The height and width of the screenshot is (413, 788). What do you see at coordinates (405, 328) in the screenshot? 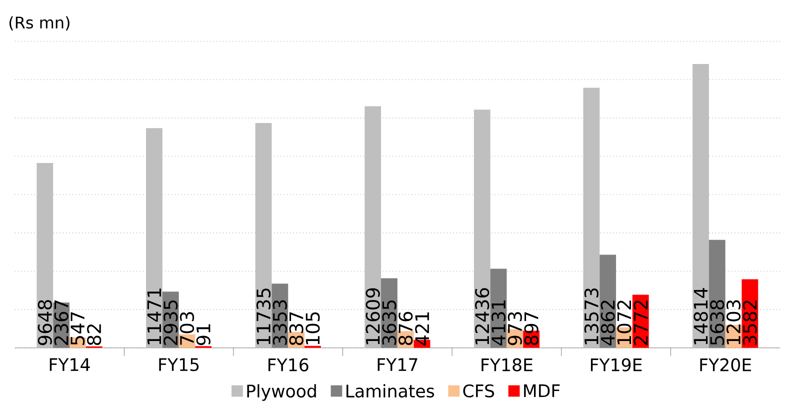
I see `data-label: 876` at bounding box center [405, 328].